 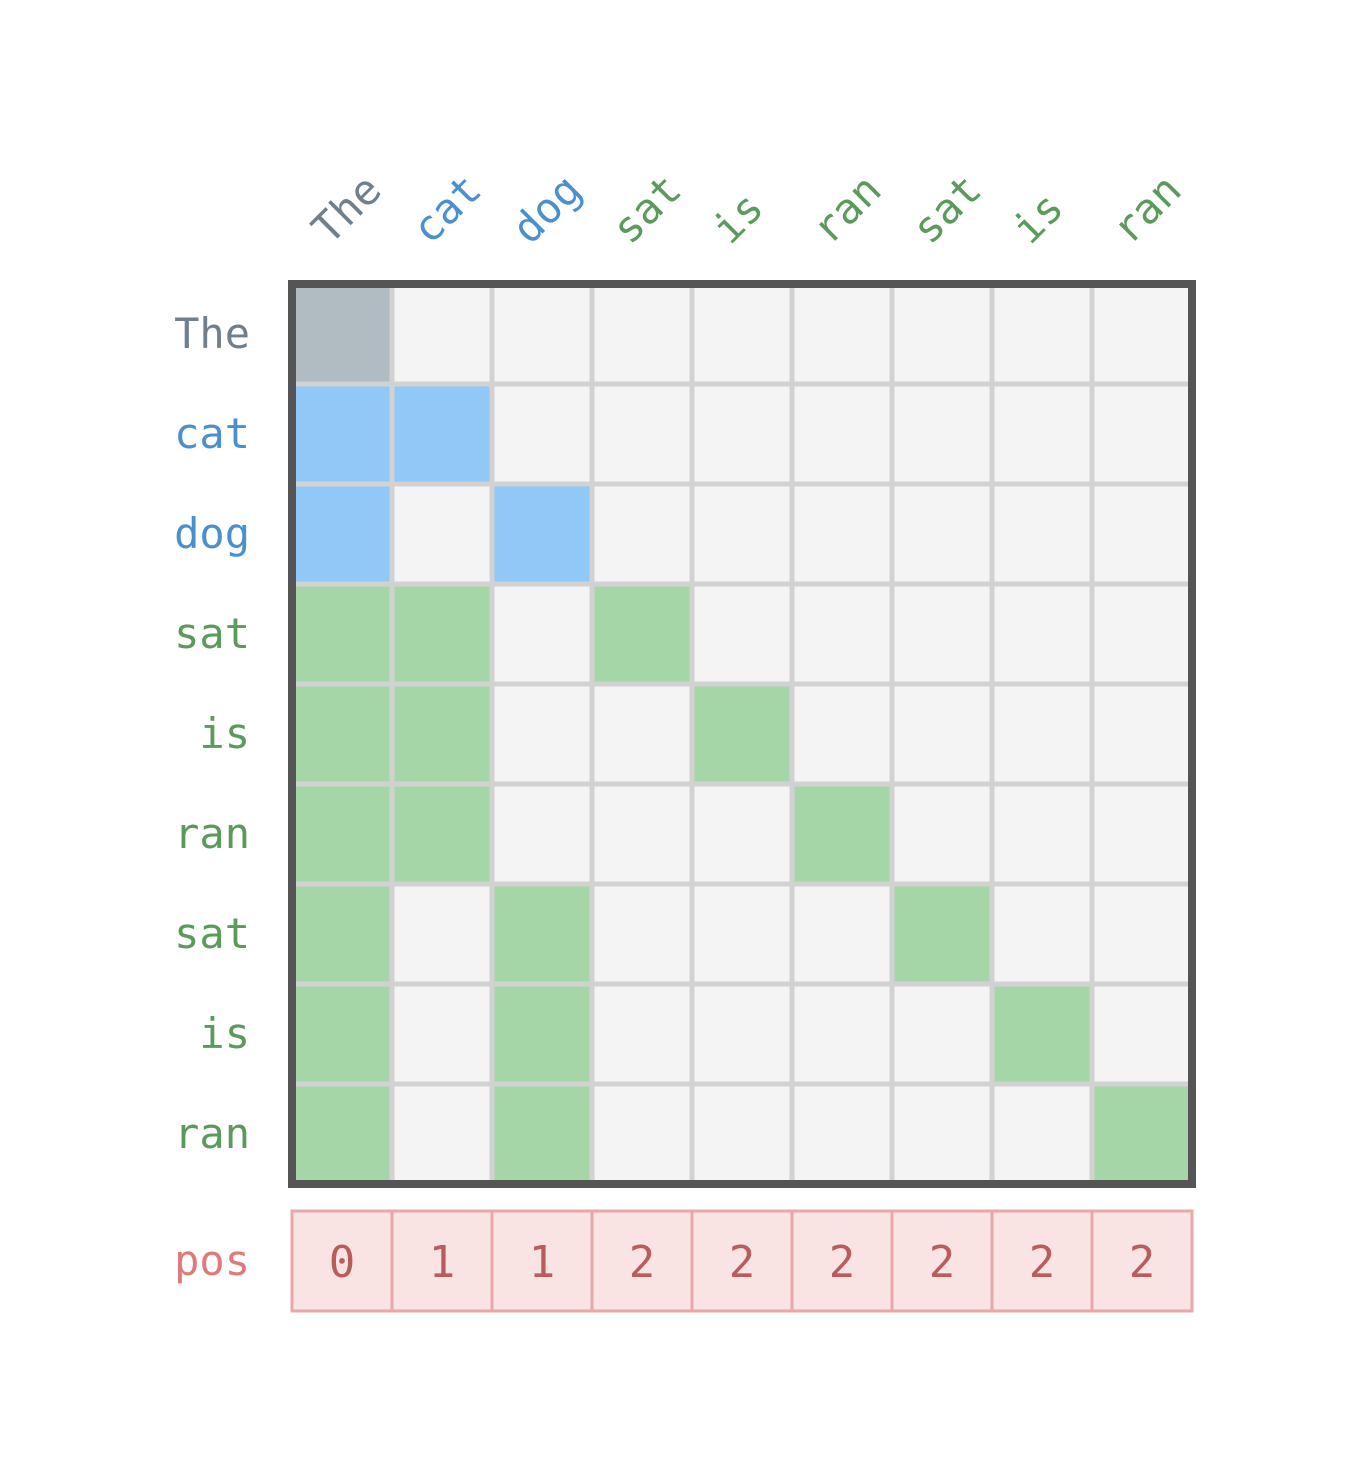 I want to click on position-value-1: 1, so click(x=442, y=1262).